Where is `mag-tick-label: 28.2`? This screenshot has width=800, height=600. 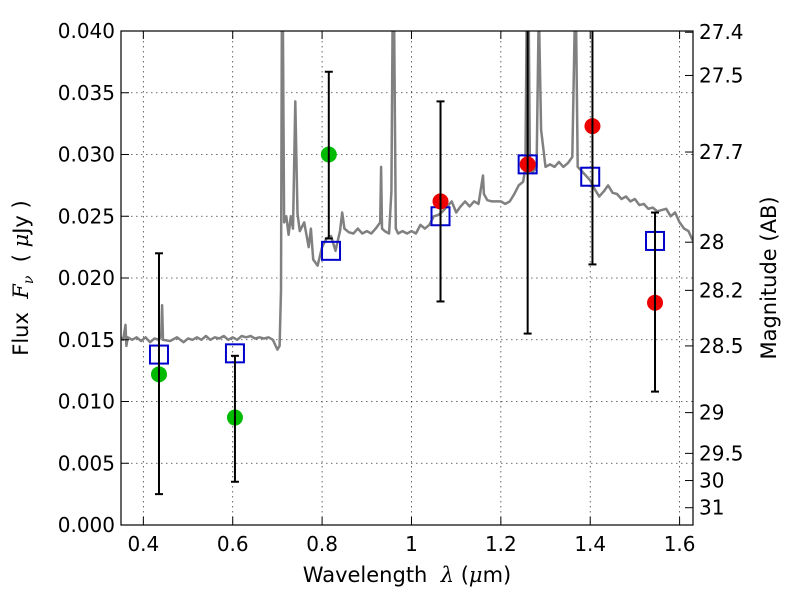 mag-tick-label: 28.2 is located at coordinates (721, 290).